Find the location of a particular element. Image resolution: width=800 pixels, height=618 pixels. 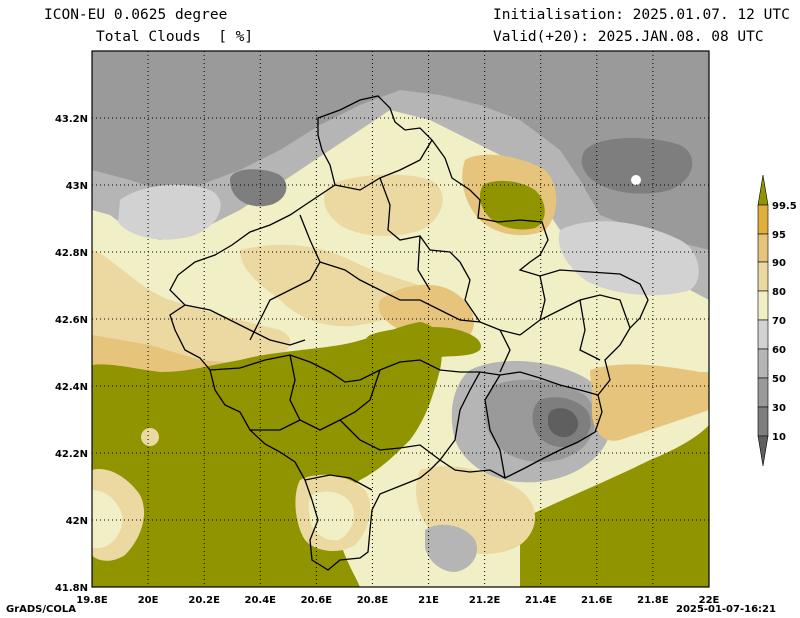

cloud-region-east-orange is located at coordinates (649, 402).